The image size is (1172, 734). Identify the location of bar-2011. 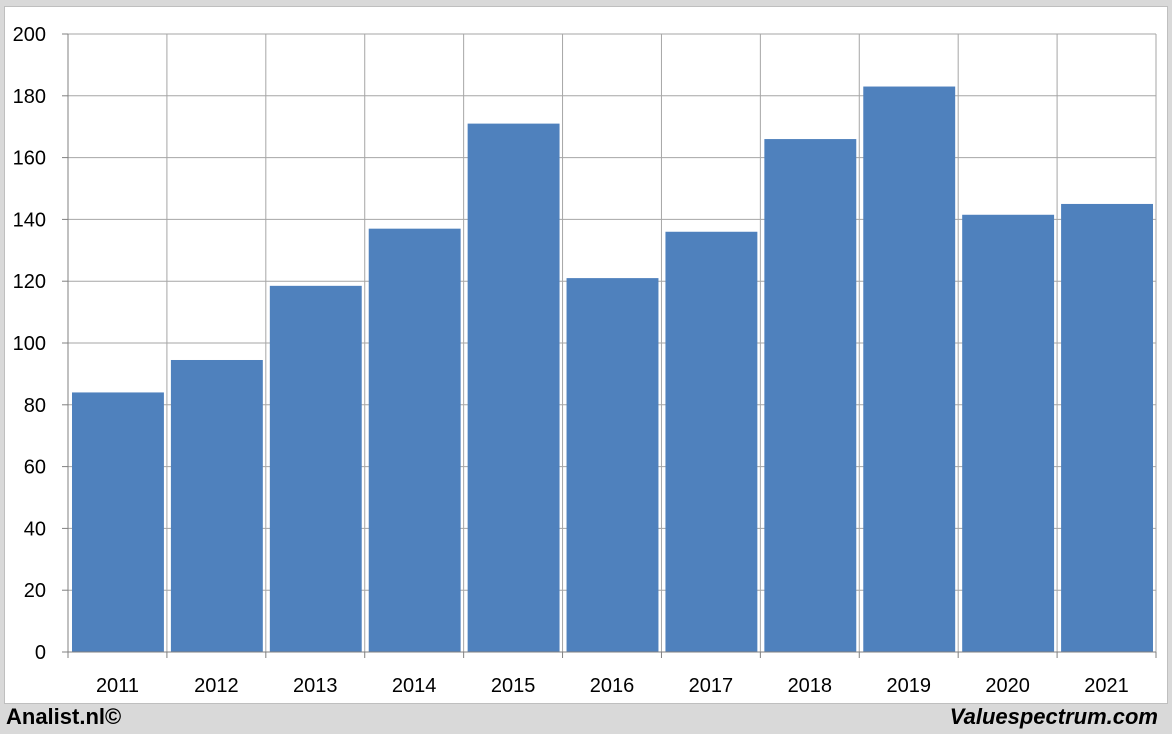
(118, 522).